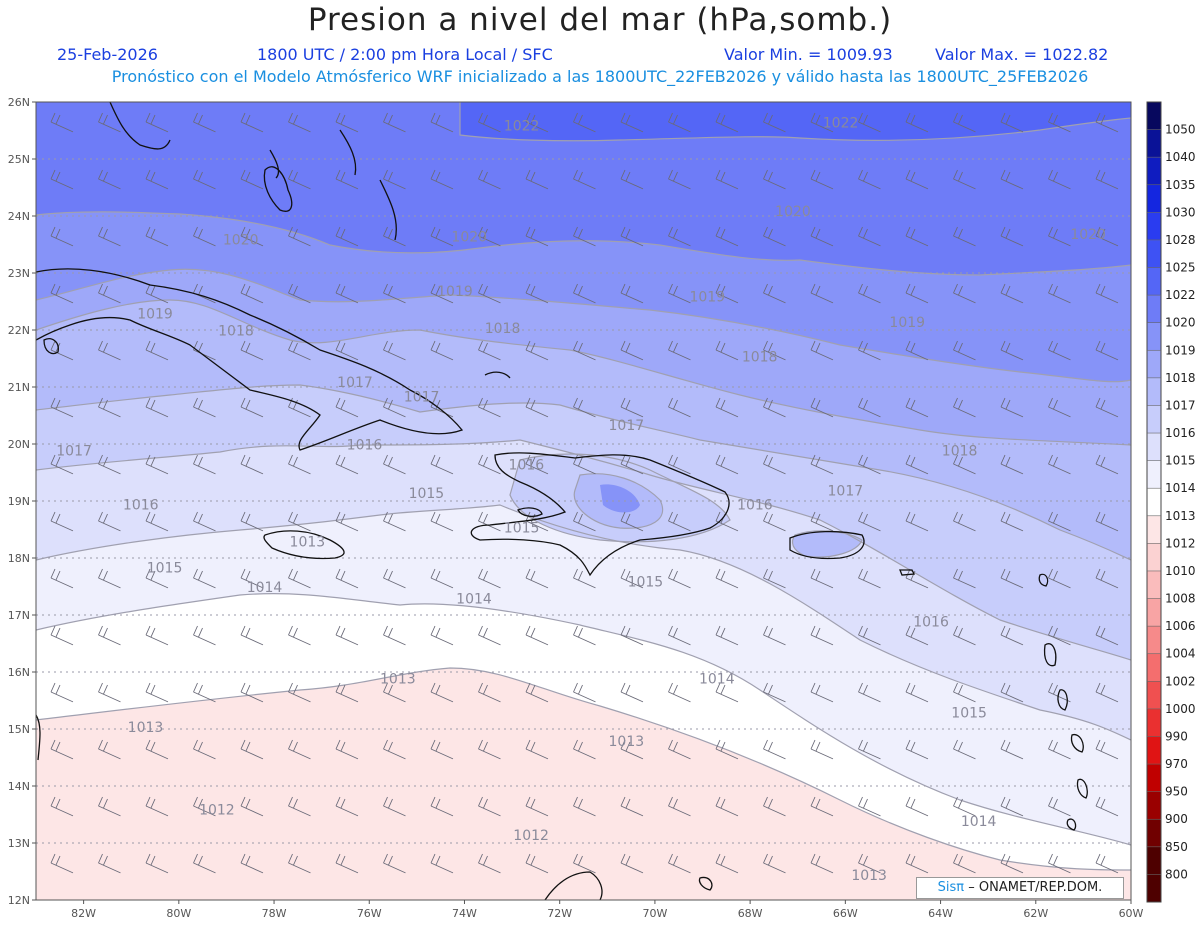 The image size is (1200, 927). I want to click on lon-label: 74W, so click(464, 913).